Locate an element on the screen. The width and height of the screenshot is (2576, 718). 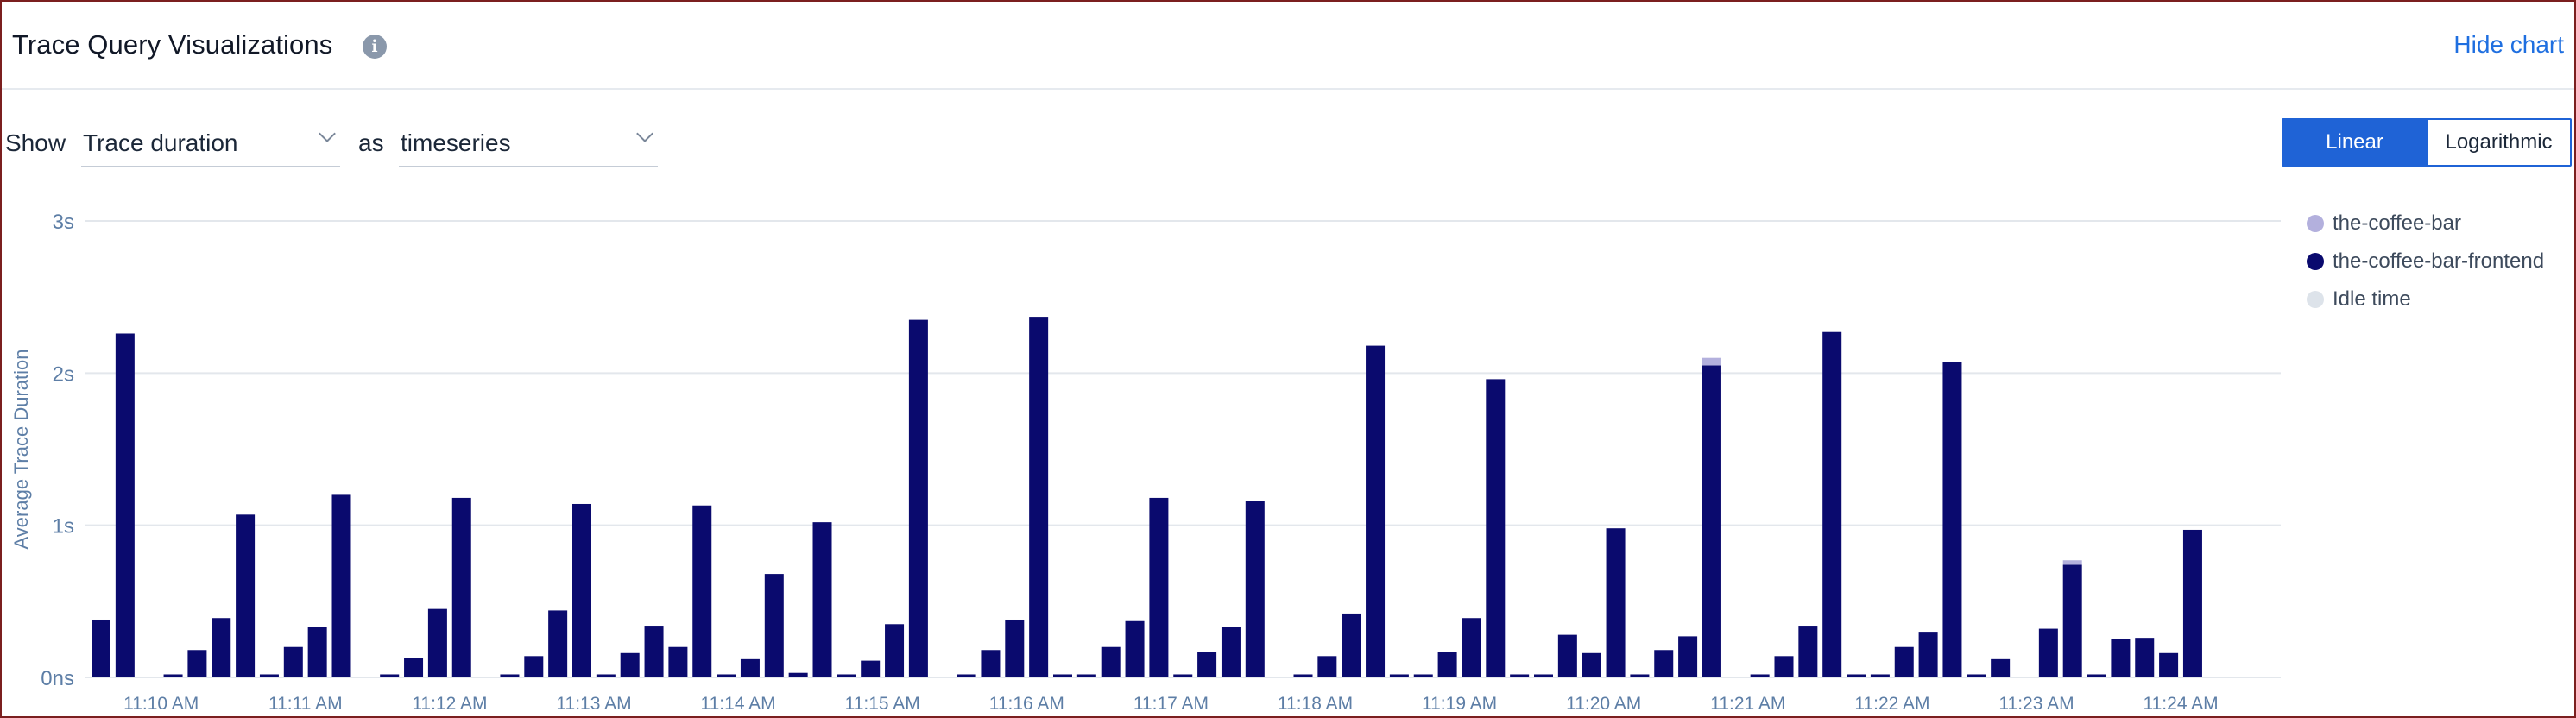
x-tick-label: 11:14 AM is located at coordinates (738, 704).